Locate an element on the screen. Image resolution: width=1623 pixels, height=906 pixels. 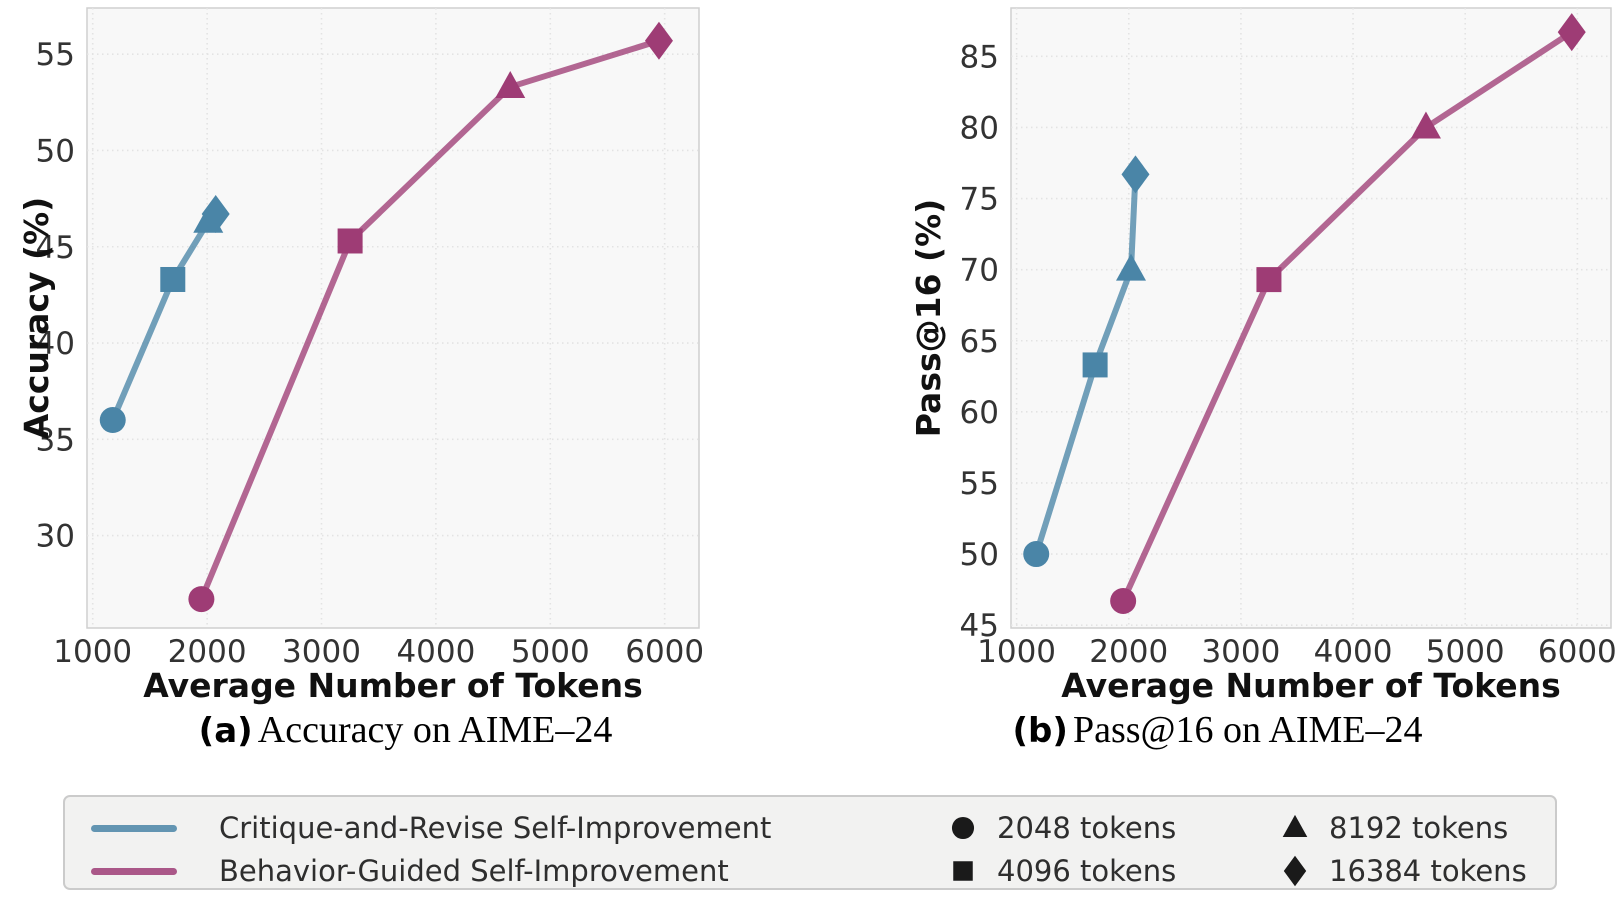
caption-b-text: Pass@16 on AIME–24 is located at coordinates (1247, 730).